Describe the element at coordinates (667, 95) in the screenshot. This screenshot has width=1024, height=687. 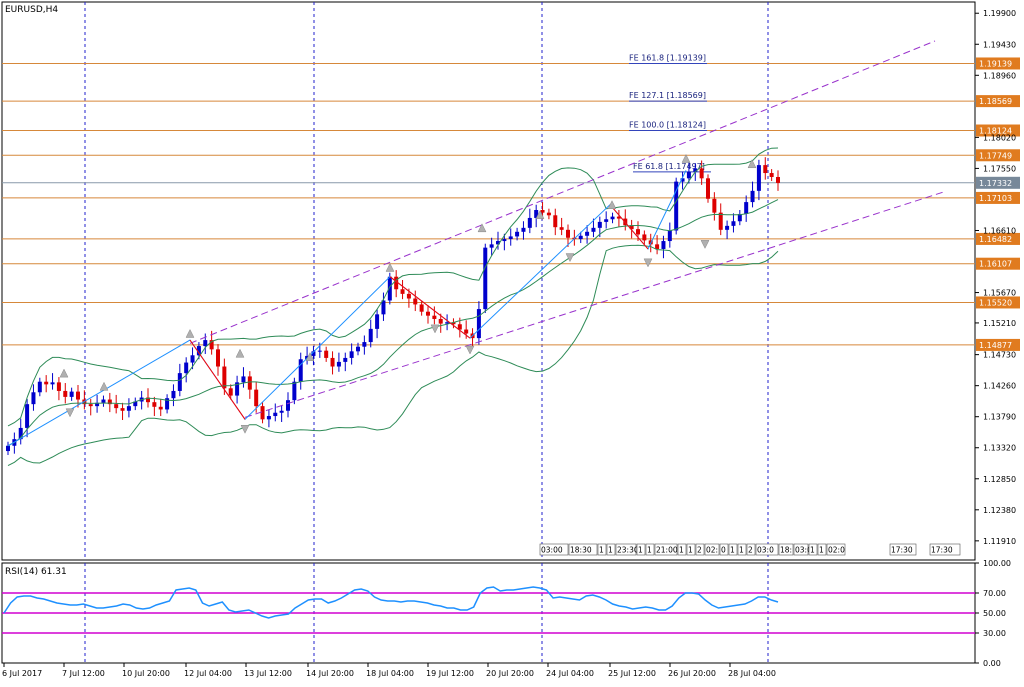
I see `fibo-level-label: FE 127.1 [1.18569]` at that location.